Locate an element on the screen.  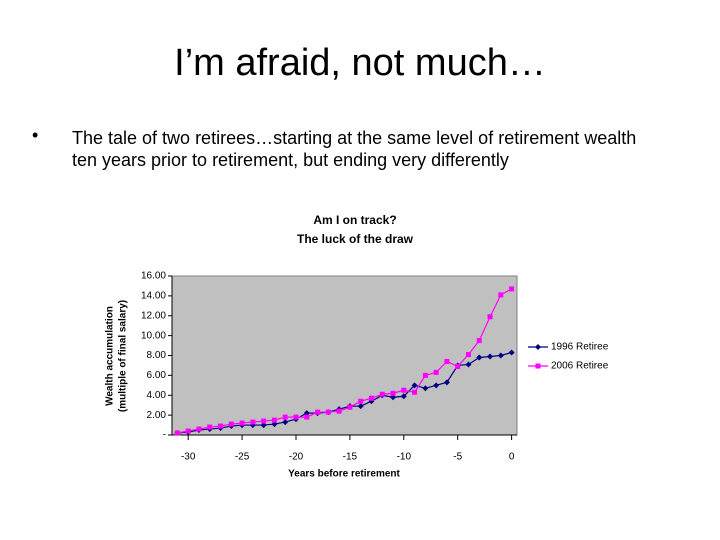
y-tick-label: 16.00 is located at coordinates (153, 276).